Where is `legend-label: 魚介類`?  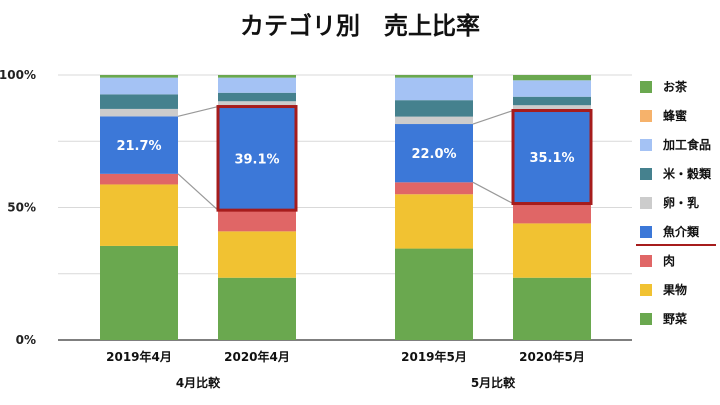 legend-label: 魚介類 is located at coordinates (681, 231).